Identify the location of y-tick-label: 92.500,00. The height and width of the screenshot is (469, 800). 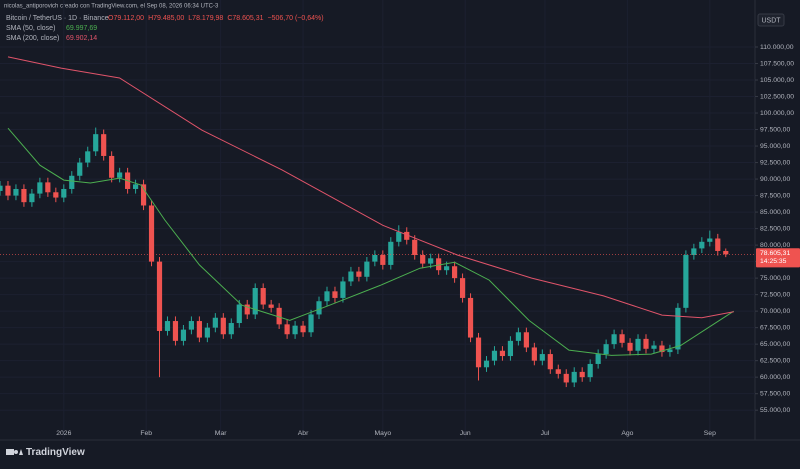
(775, 162).